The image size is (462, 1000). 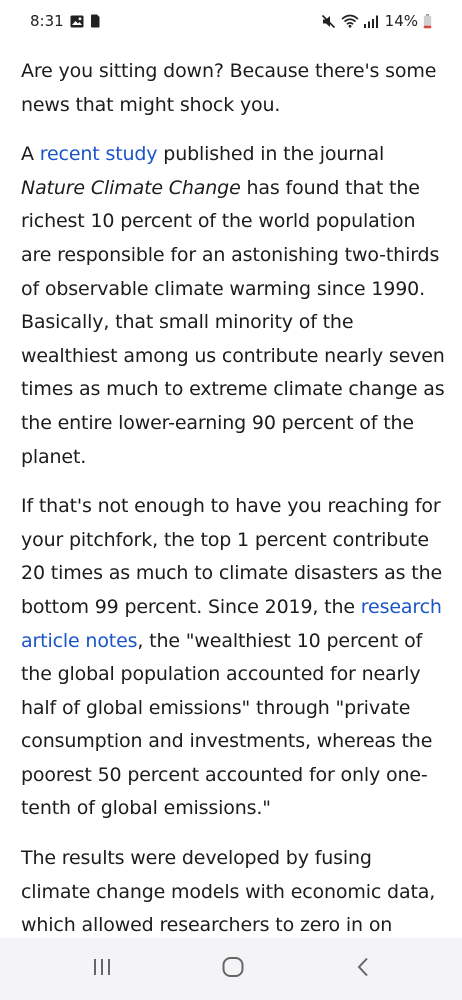 What do you see at coordinates (371, 21) in the screenshot?
I see `signal-icon` at bounding box center [371, 21].